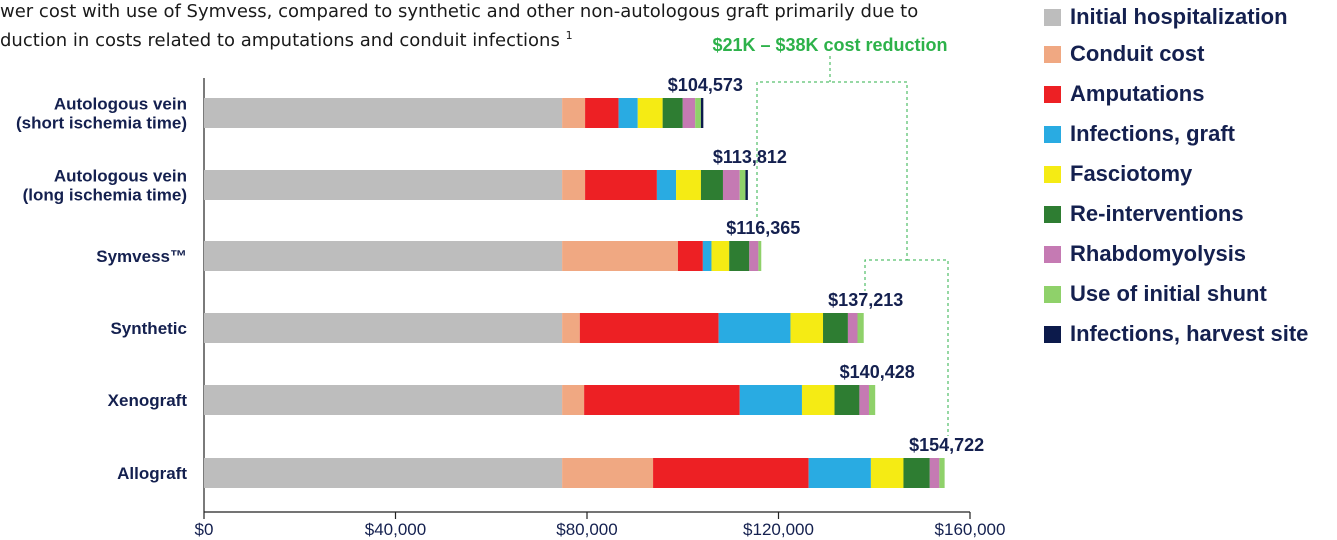 The height and width of the screenshot is (540, 1337). Describe the element at coordinates (395, 529) in the screenshot. I see `x-tick-label: $40,000` at that location.